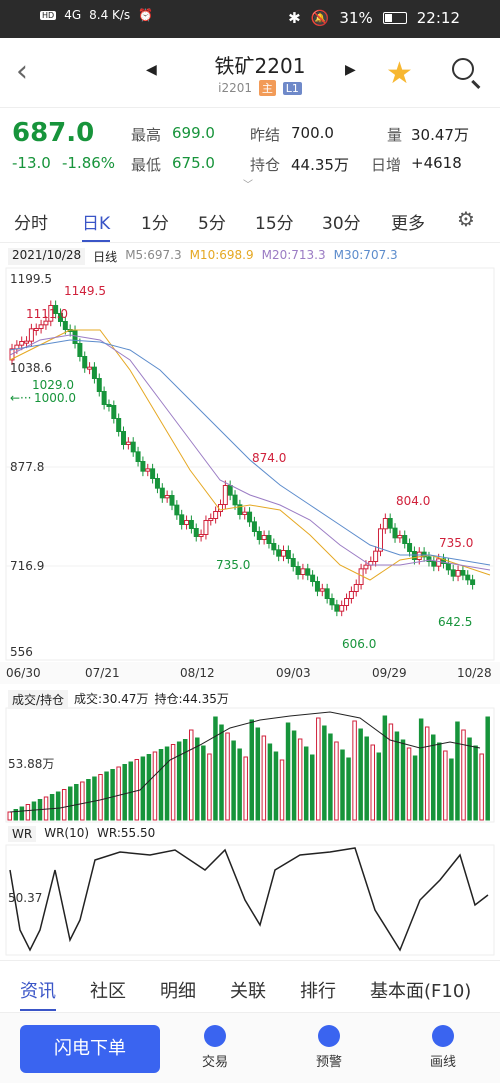  I want to click on trade-button: 交易, so click(215, 1047).